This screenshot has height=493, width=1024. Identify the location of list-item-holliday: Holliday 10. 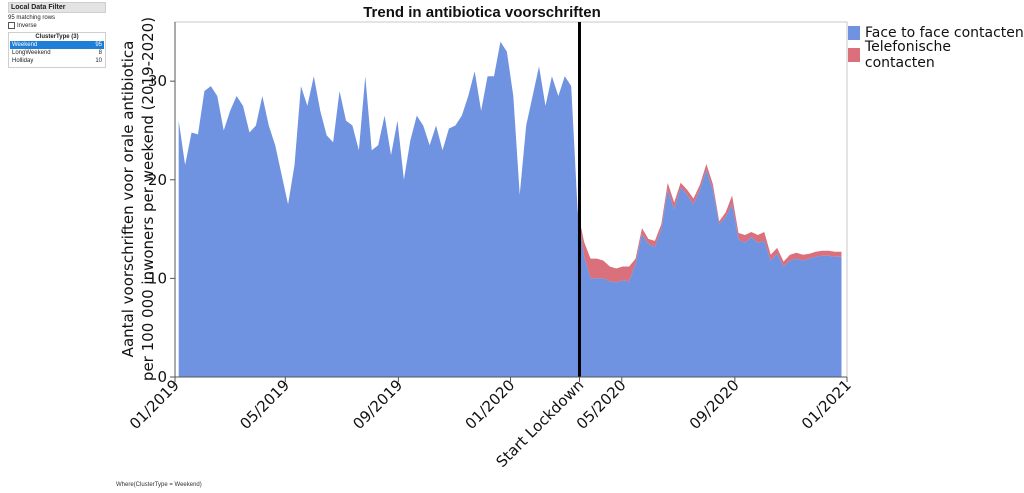
(57, 61).